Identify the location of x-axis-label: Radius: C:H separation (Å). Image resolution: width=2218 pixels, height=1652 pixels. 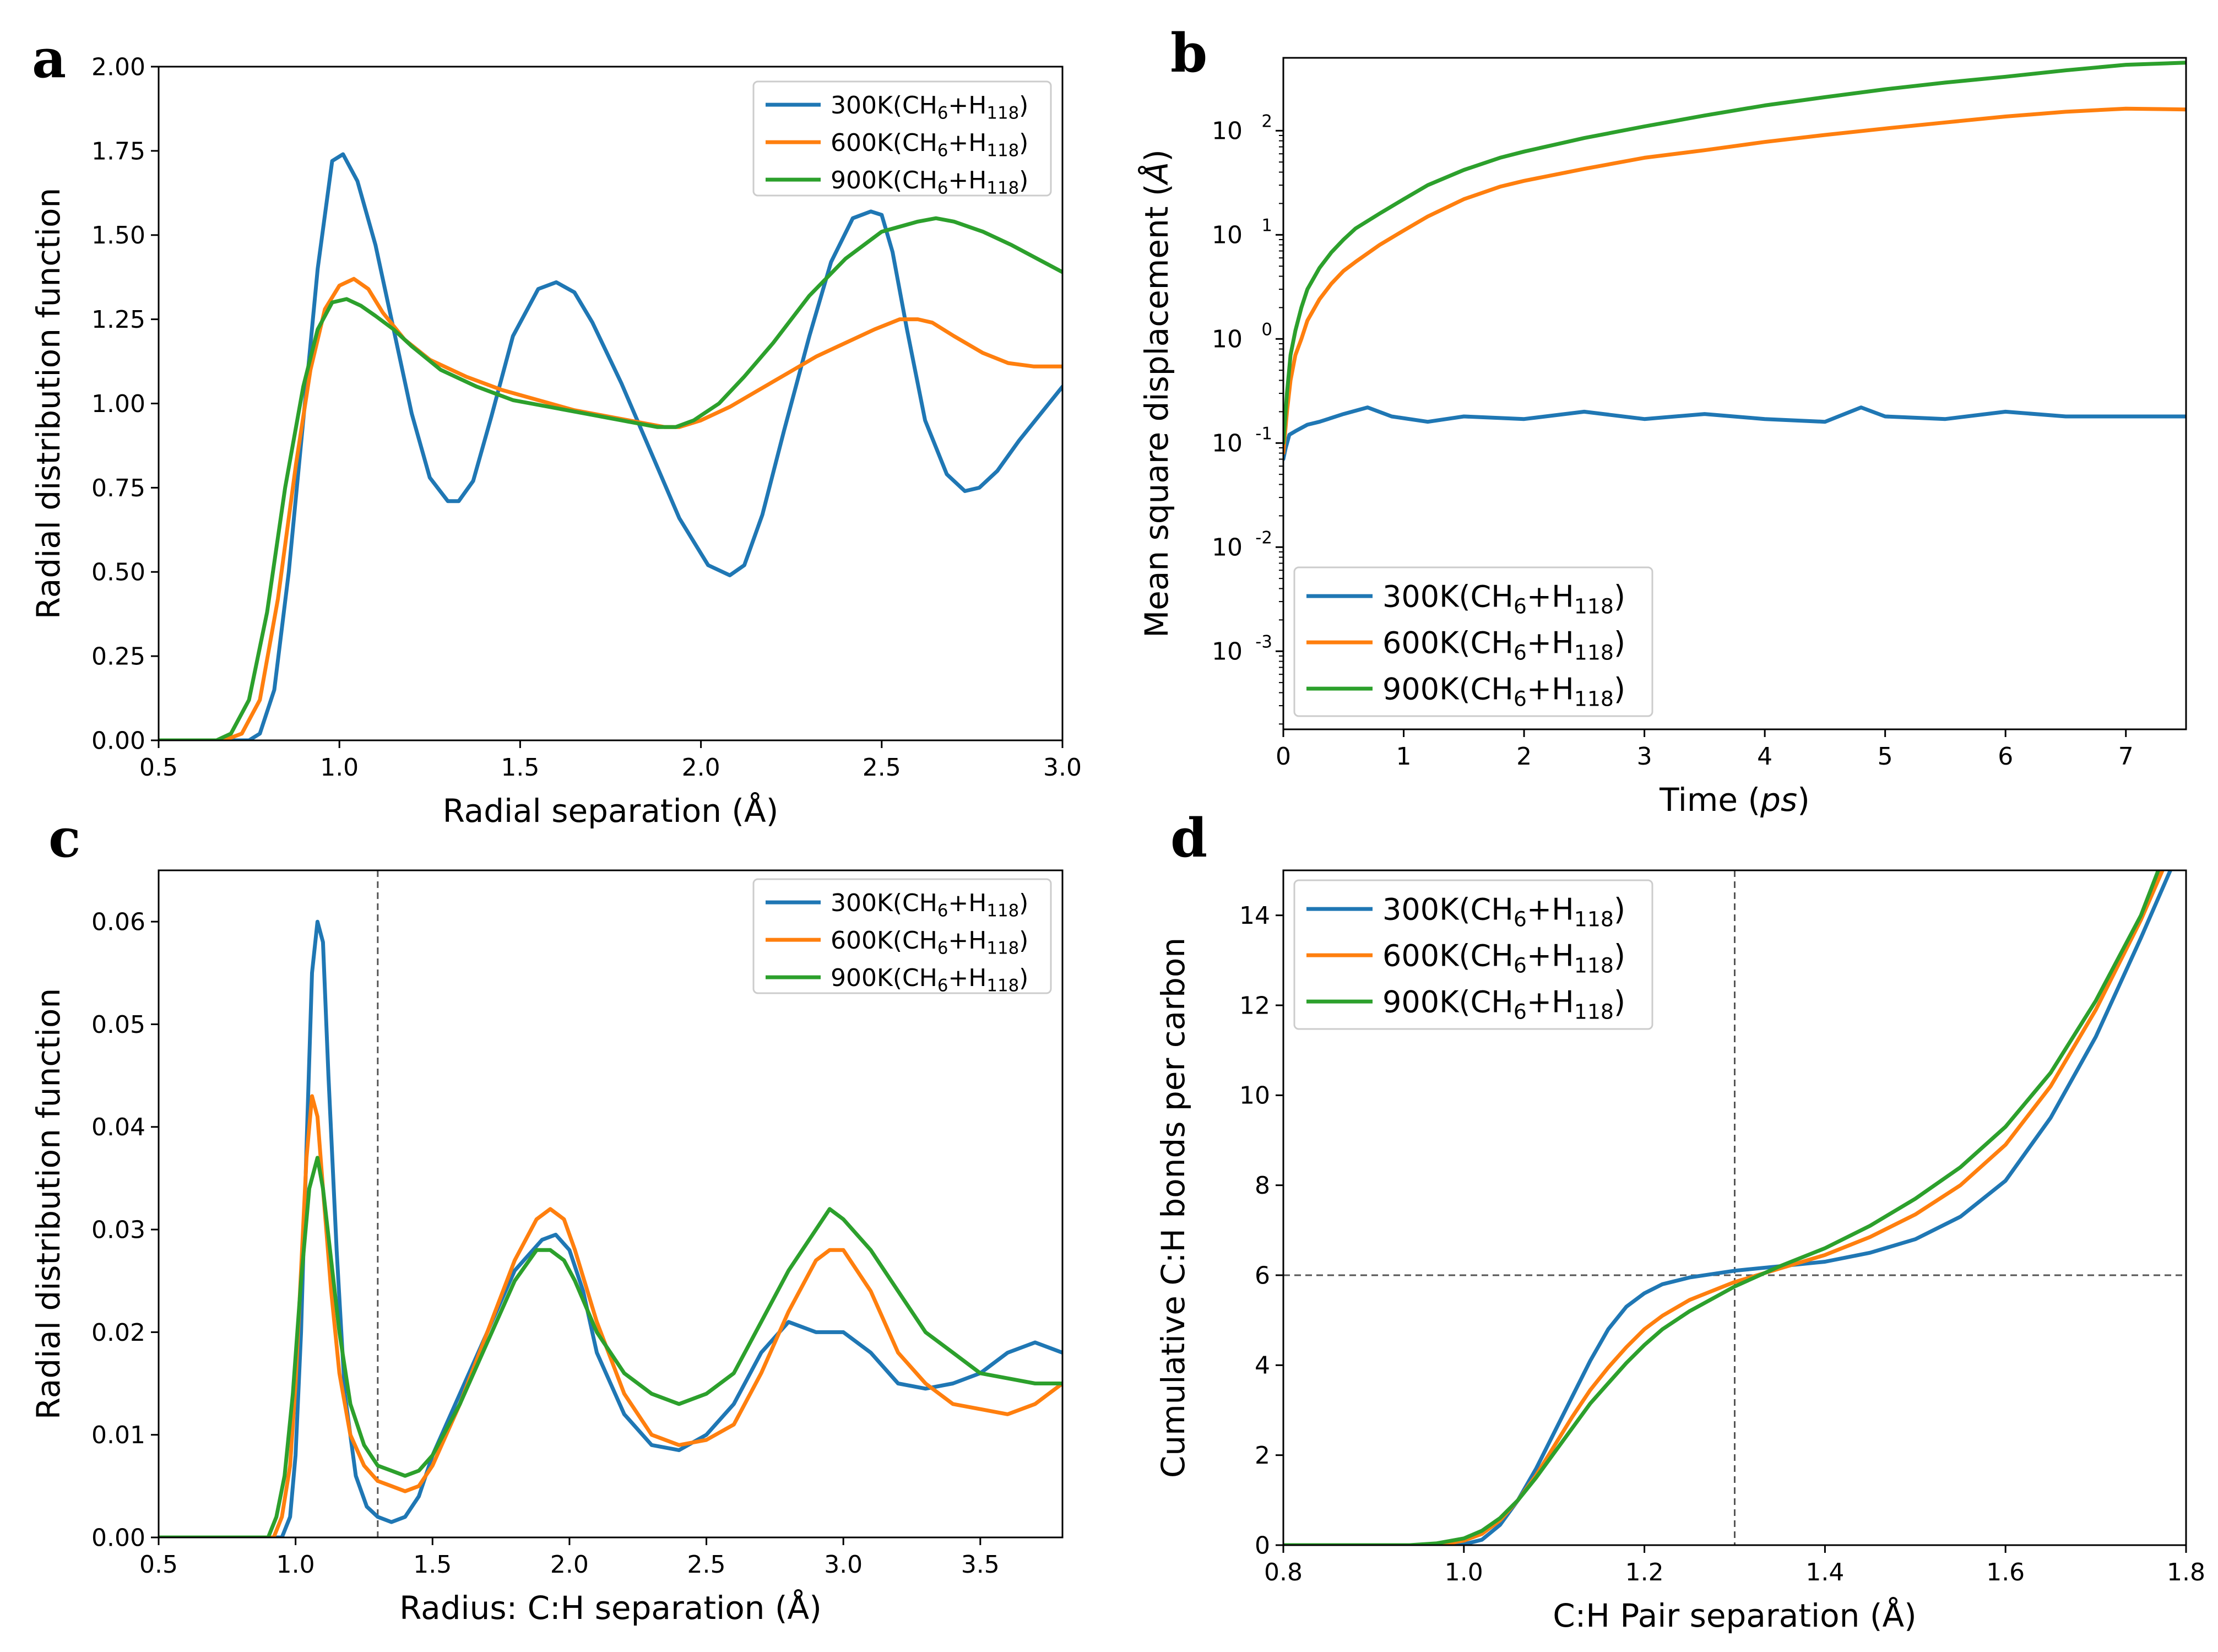
(610, 1608).